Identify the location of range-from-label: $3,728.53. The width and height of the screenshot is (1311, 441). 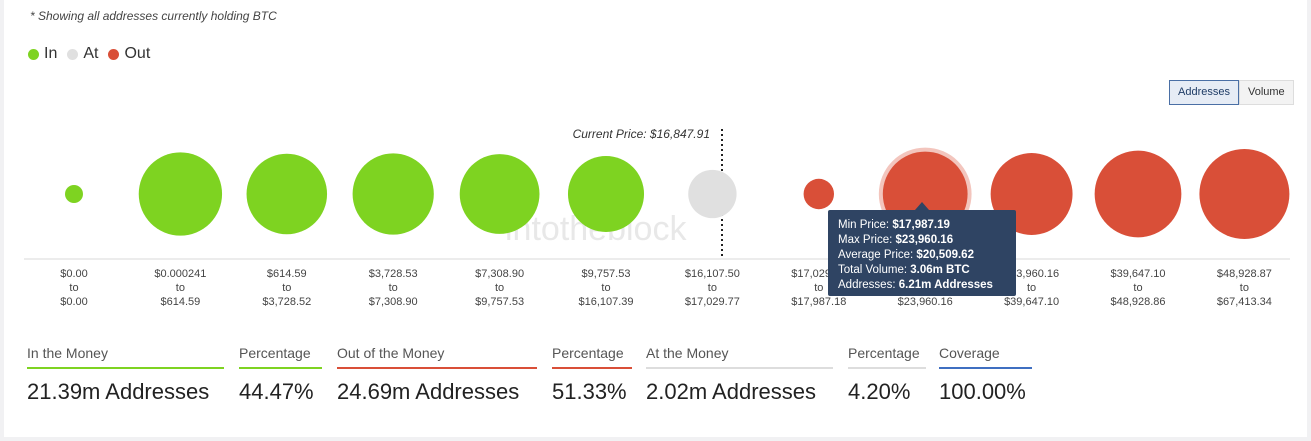
(393, 274).